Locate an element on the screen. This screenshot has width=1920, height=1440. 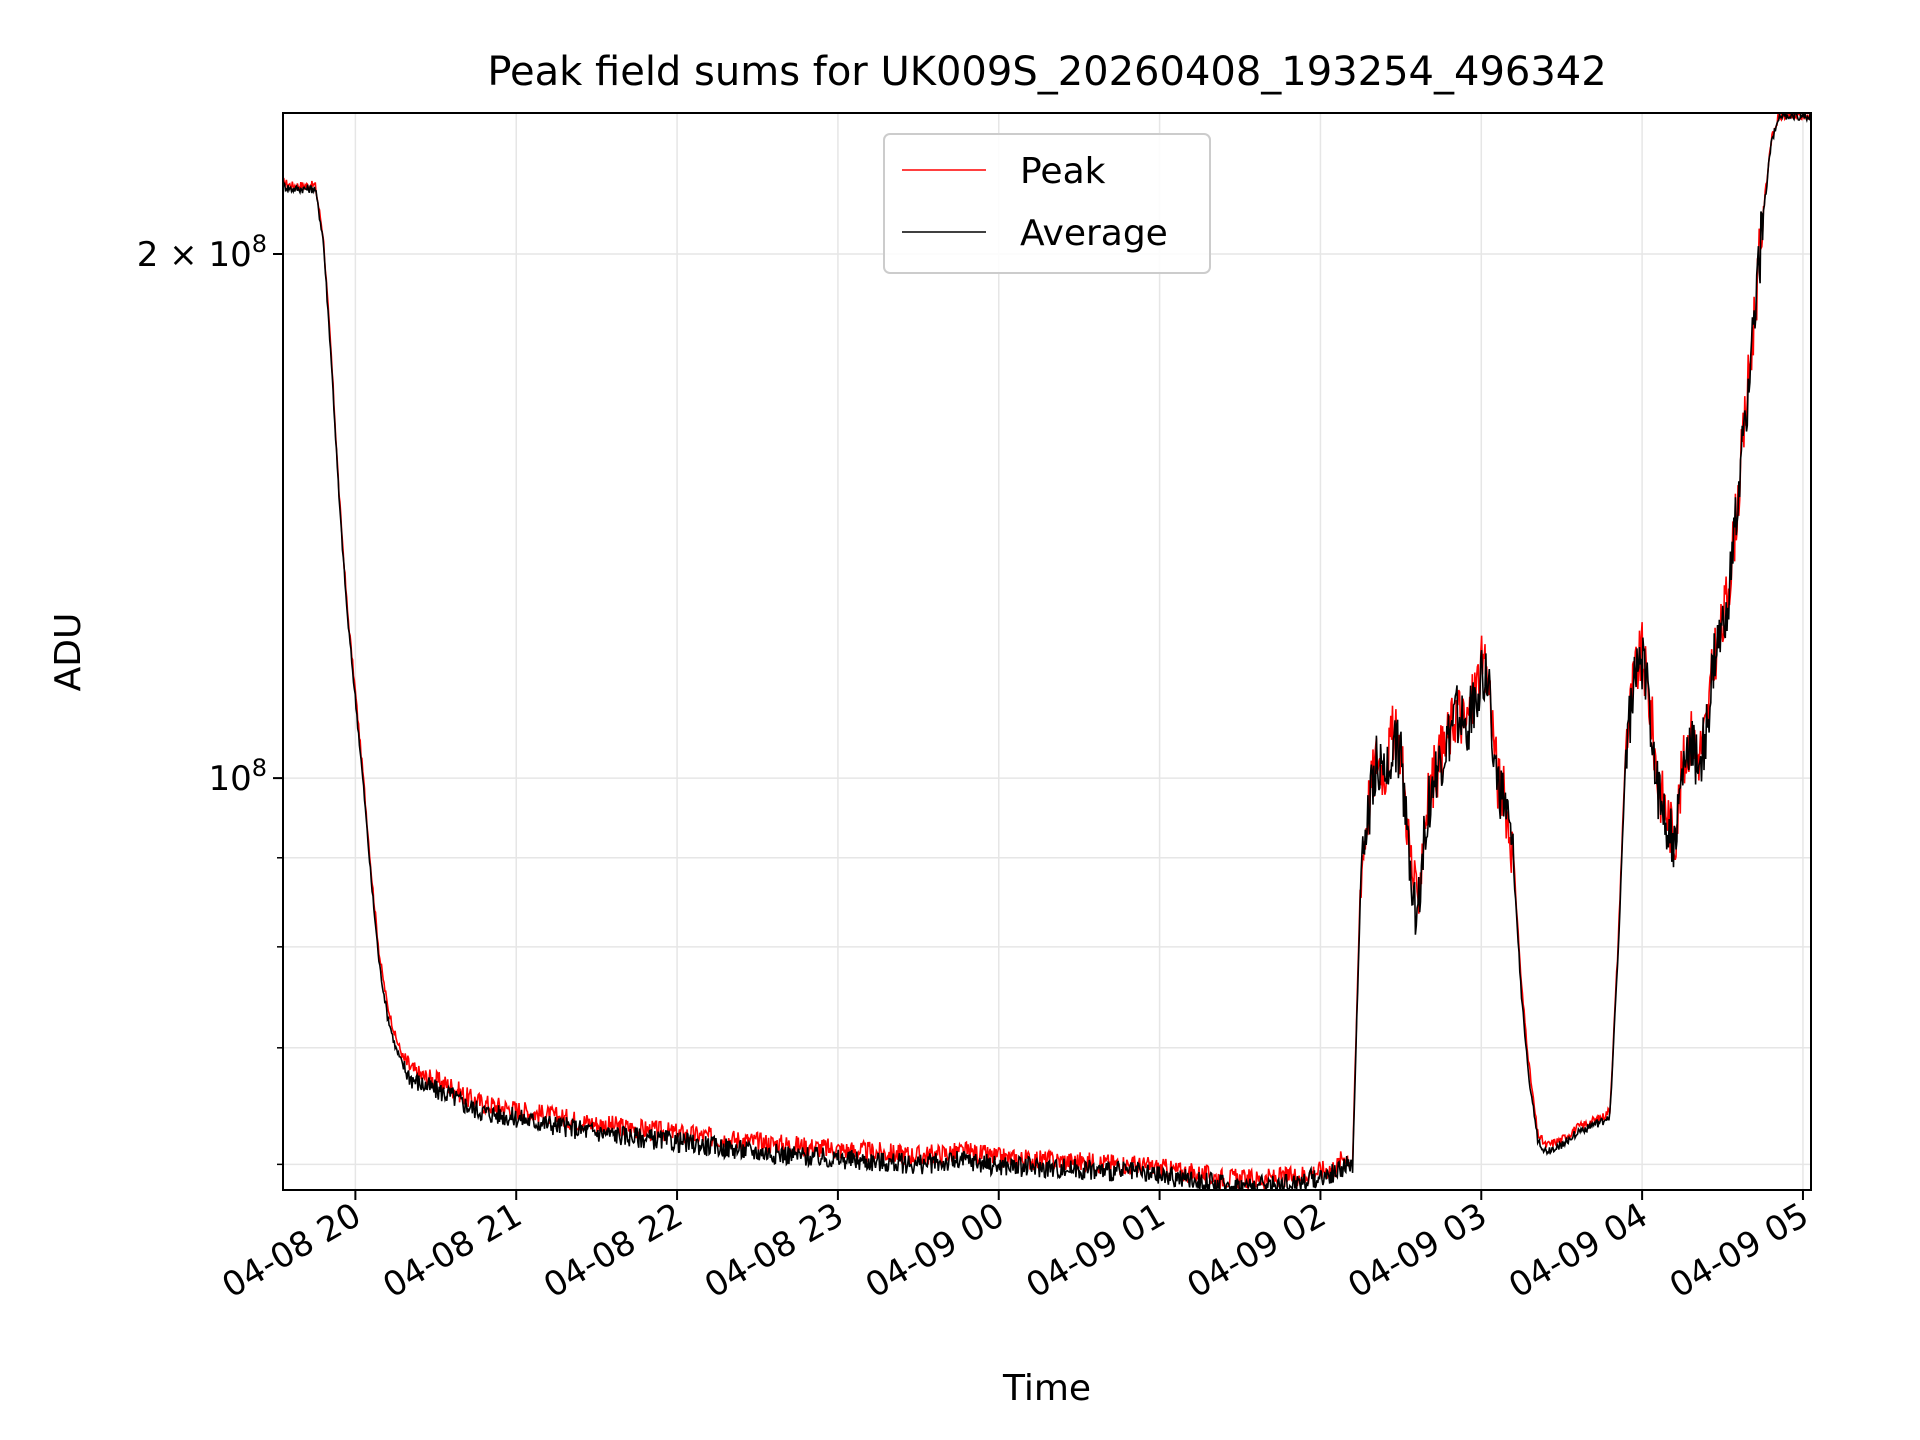
legend-box is located at coordinates (1047, 203).